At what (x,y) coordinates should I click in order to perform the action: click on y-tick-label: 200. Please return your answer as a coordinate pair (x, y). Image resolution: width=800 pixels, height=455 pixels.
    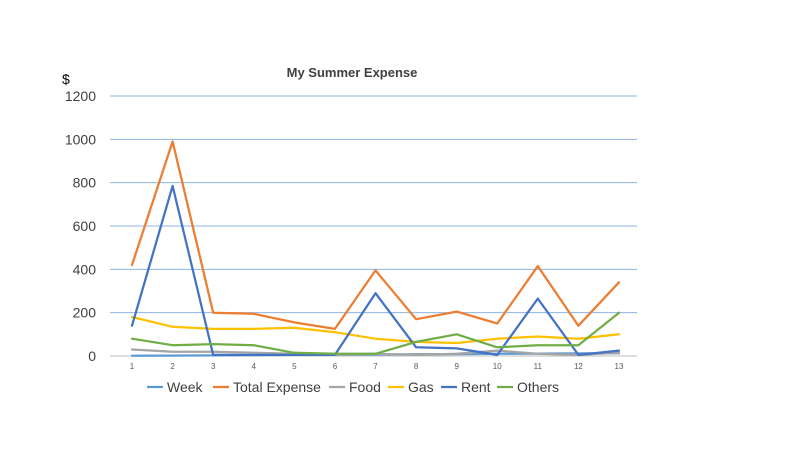
    Looking at the image, I should click on (85, 313).